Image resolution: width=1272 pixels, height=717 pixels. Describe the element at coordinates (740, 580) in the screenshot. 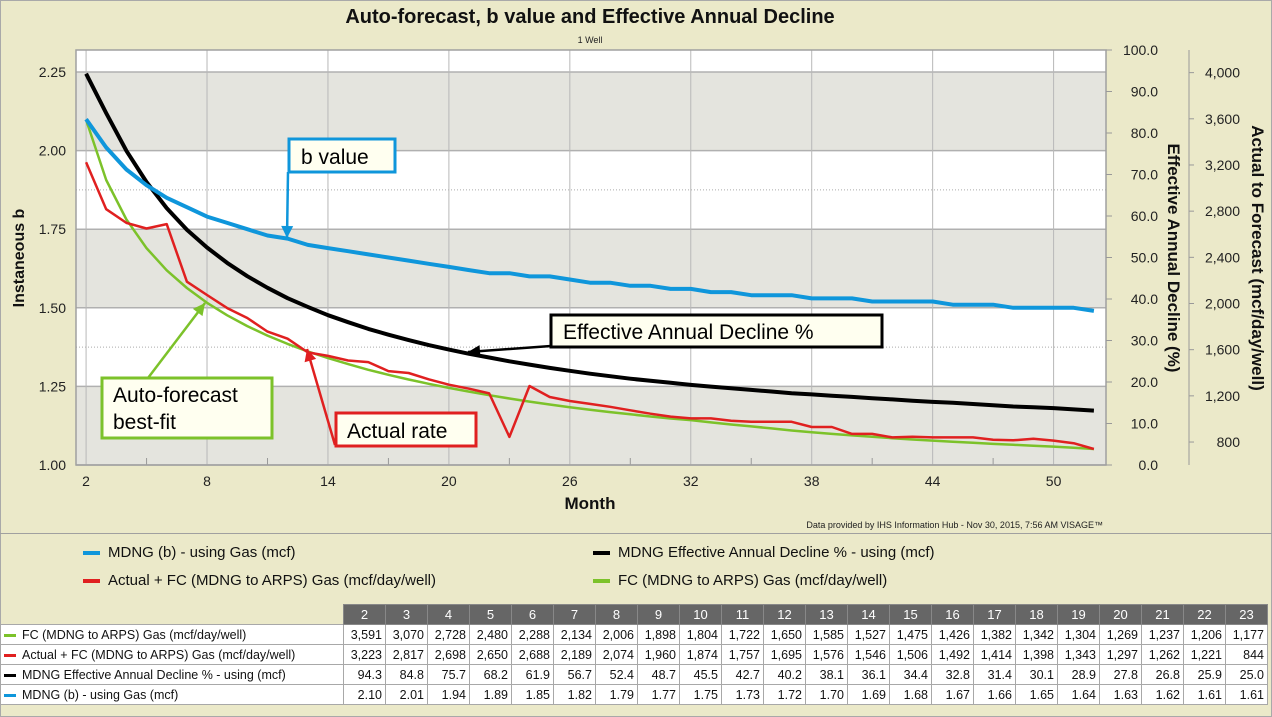

I see `legend-item-fc: FC (MDNG to ARPS) Gas (mcf/day/well)` at that location.